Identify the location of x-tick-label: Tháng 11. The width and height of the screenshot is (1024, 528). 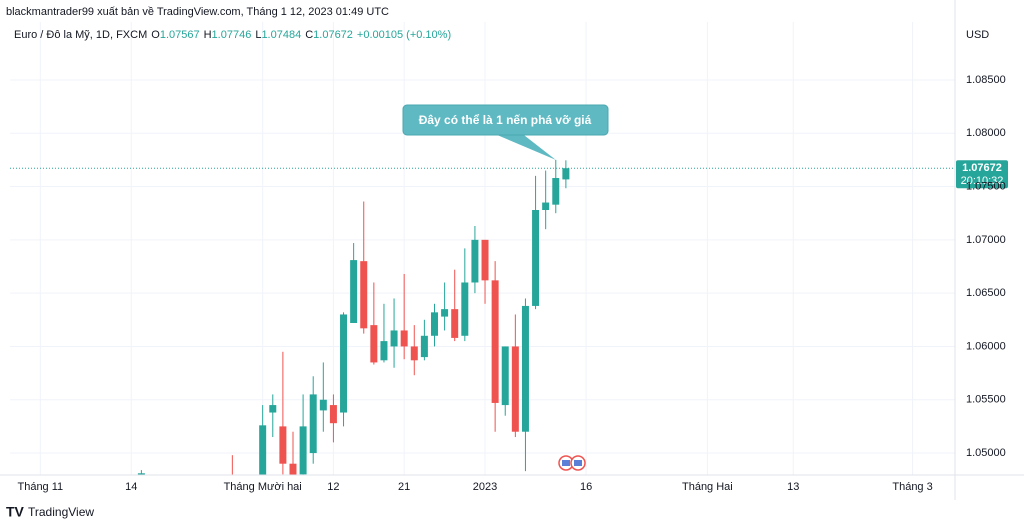
(40, 487).